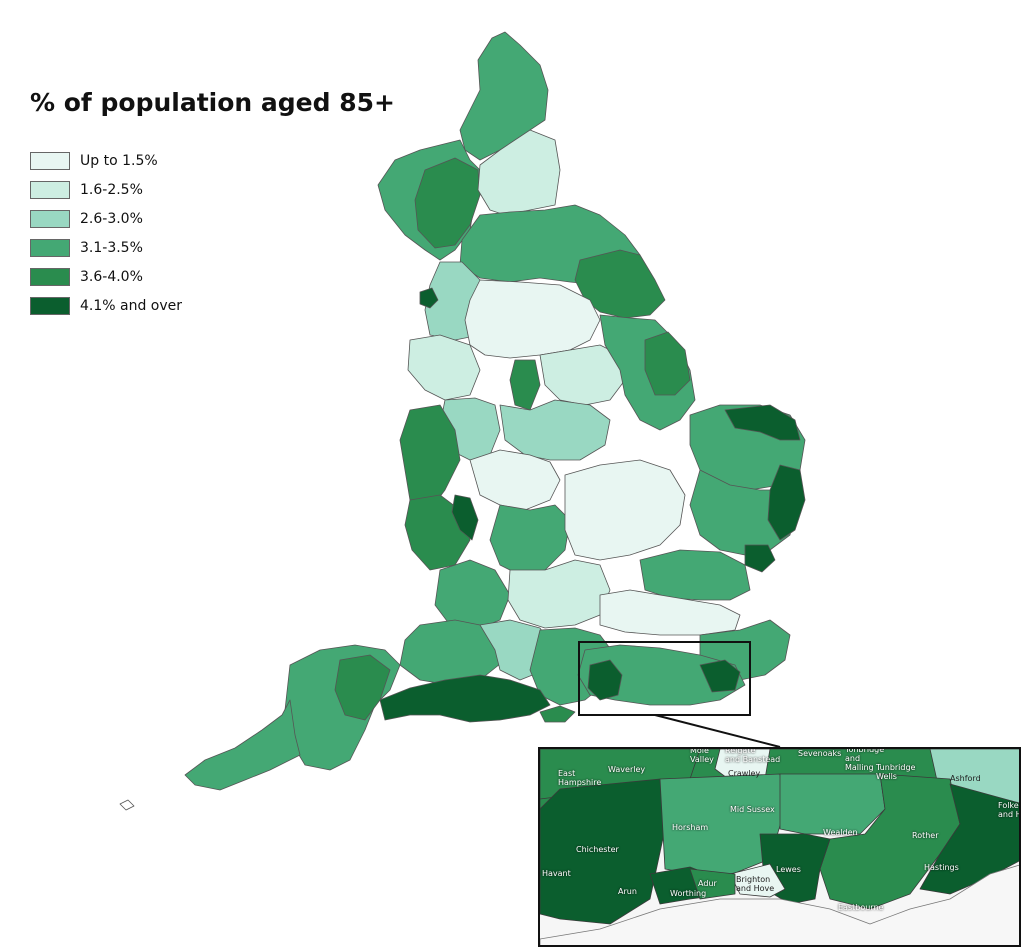 Image resolution: width=1024 pixels, height=950 pixels. I want to click on legend-label: 1.6-2.5%, so click(111, 189).